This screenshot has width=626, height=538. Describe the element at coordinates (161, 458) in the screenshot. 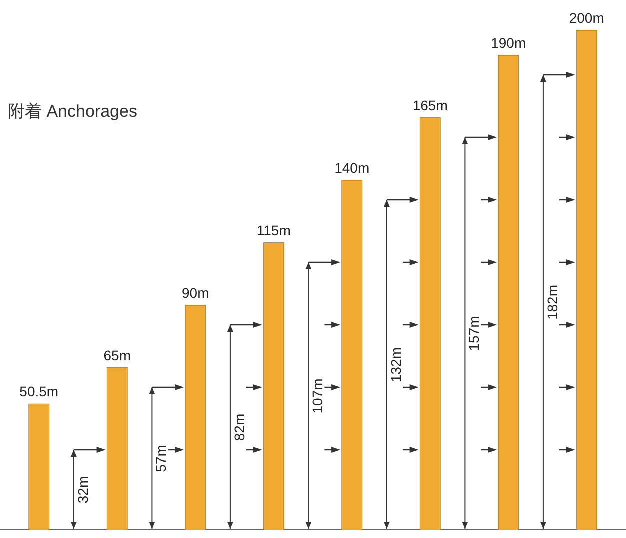

I see `annotation: 57m` at that location.